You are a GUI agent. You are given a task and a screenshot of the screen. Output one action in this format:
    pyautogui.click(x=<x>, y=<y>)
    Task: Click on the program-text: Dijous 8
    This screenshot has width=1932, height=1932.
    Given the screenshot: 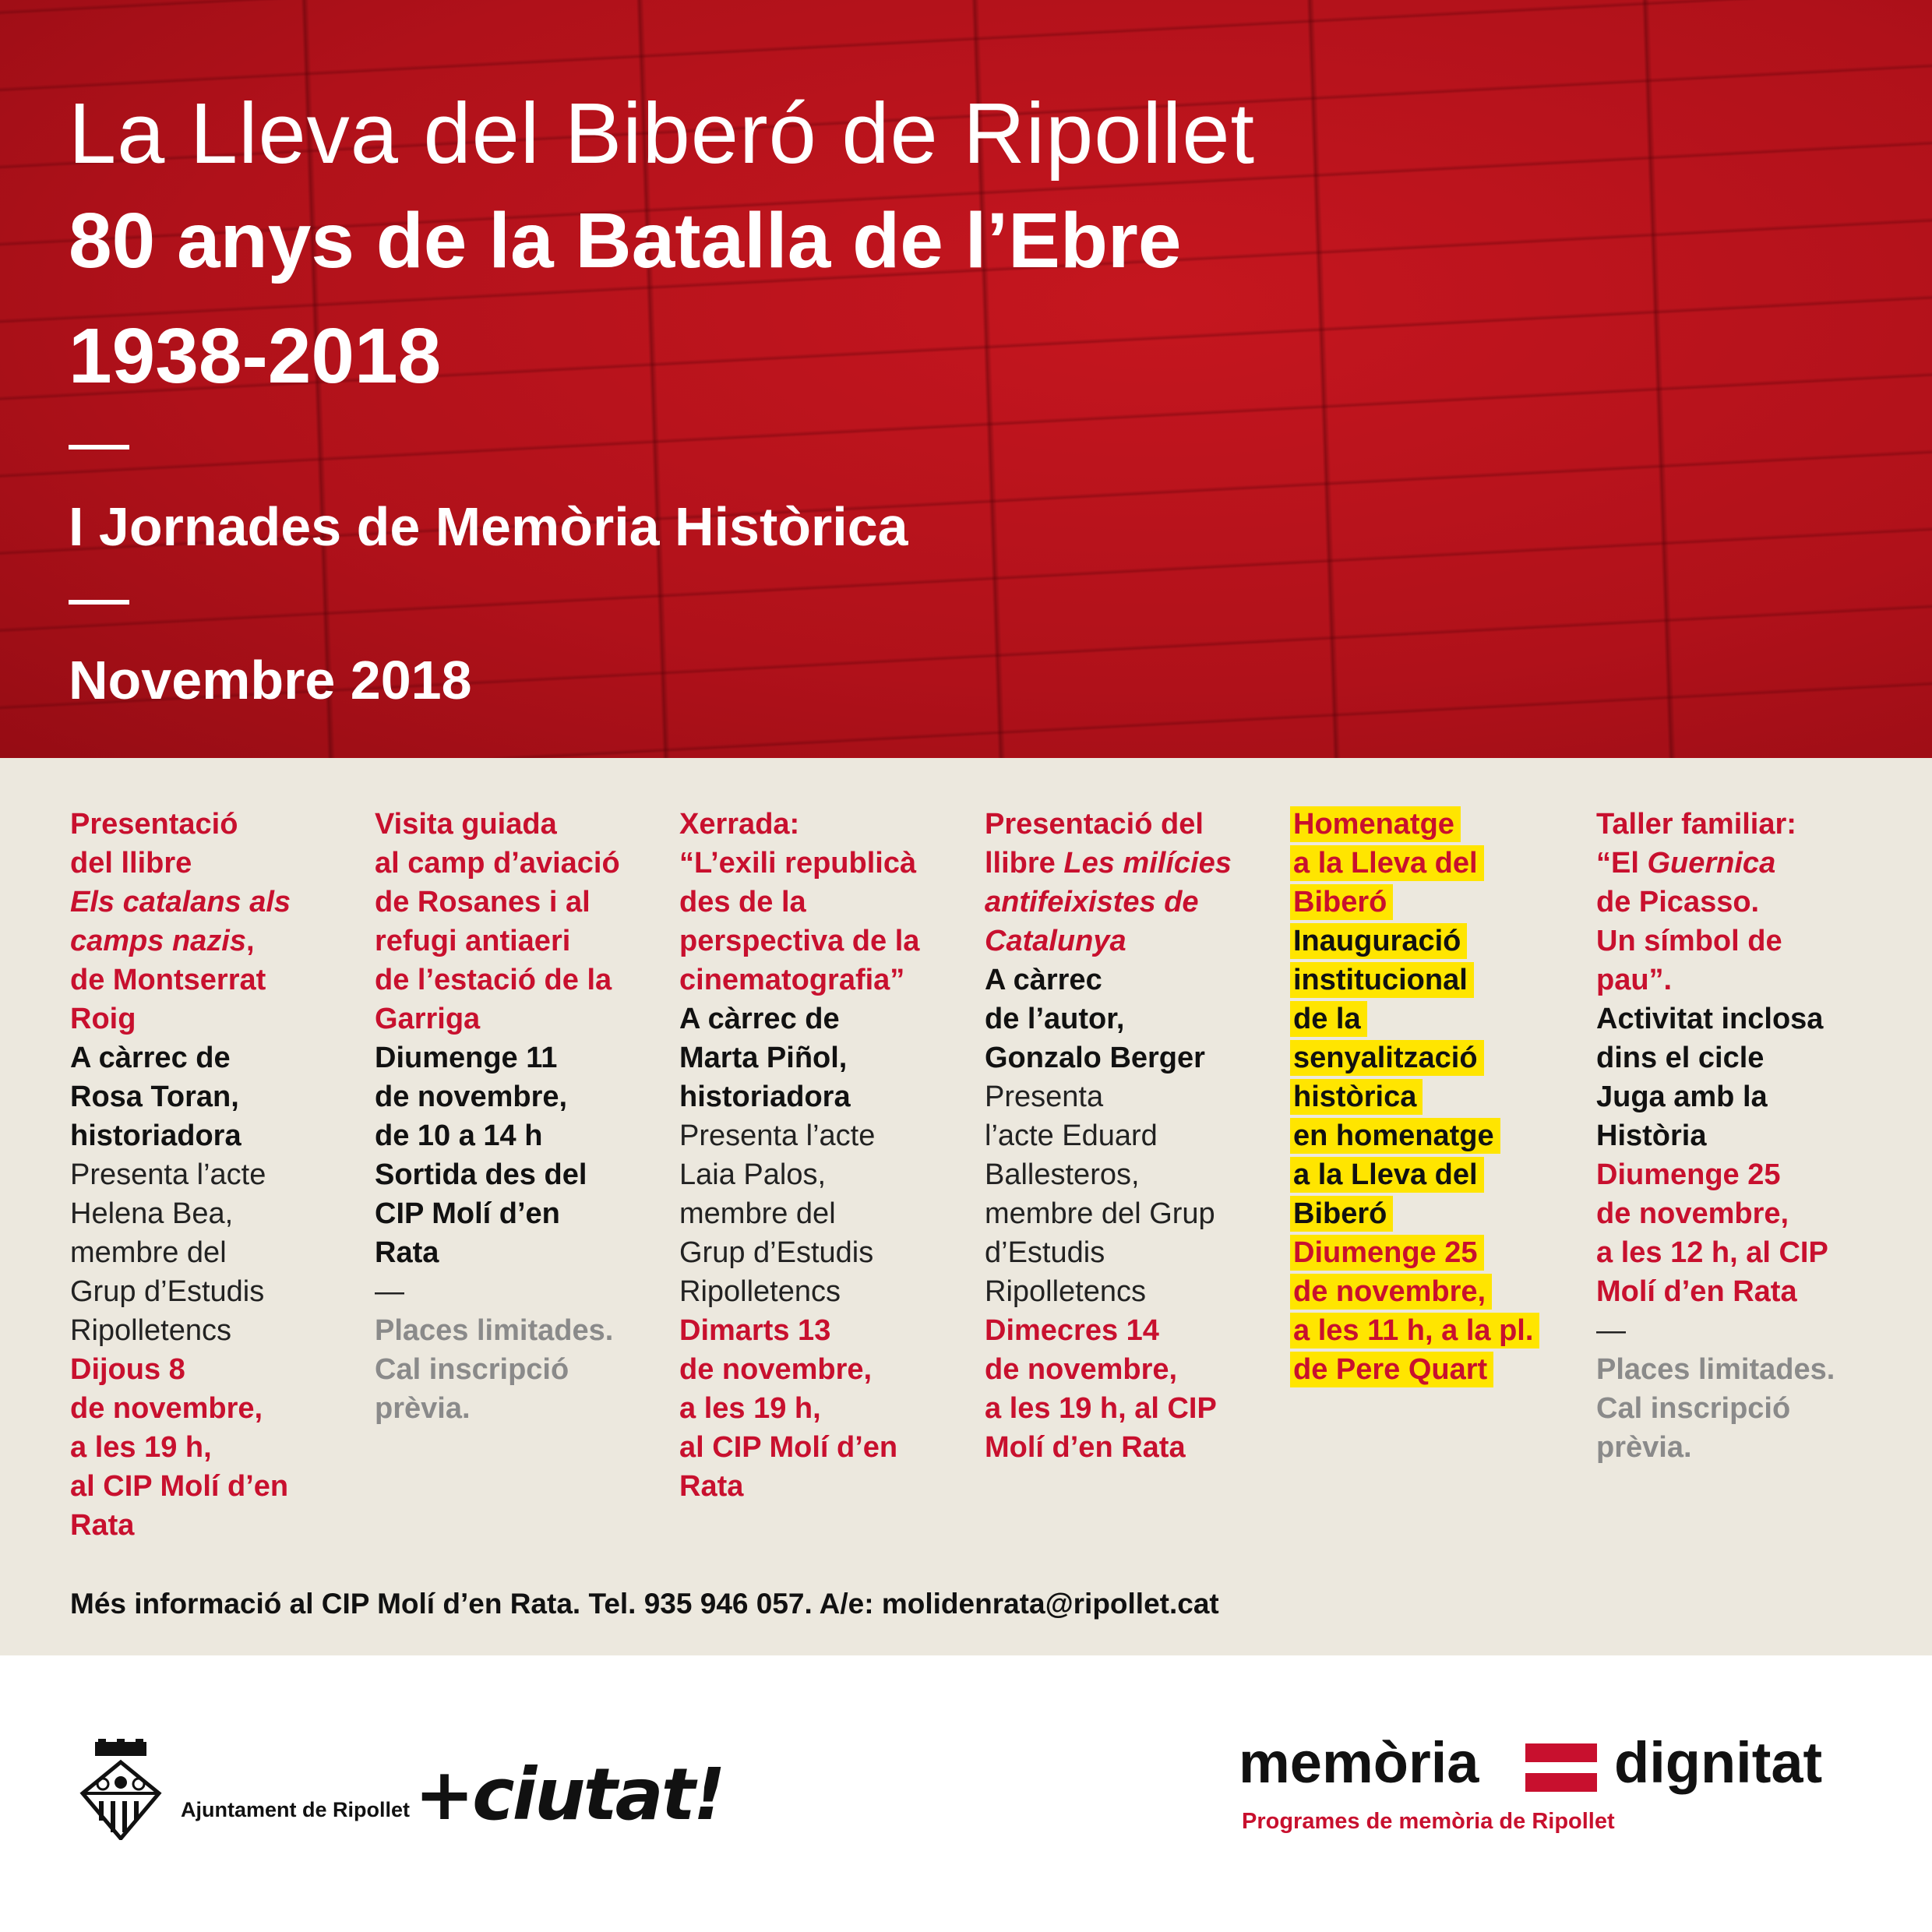 What is the action you would take?
    pyautogui.click(x=127, y=1369)
    